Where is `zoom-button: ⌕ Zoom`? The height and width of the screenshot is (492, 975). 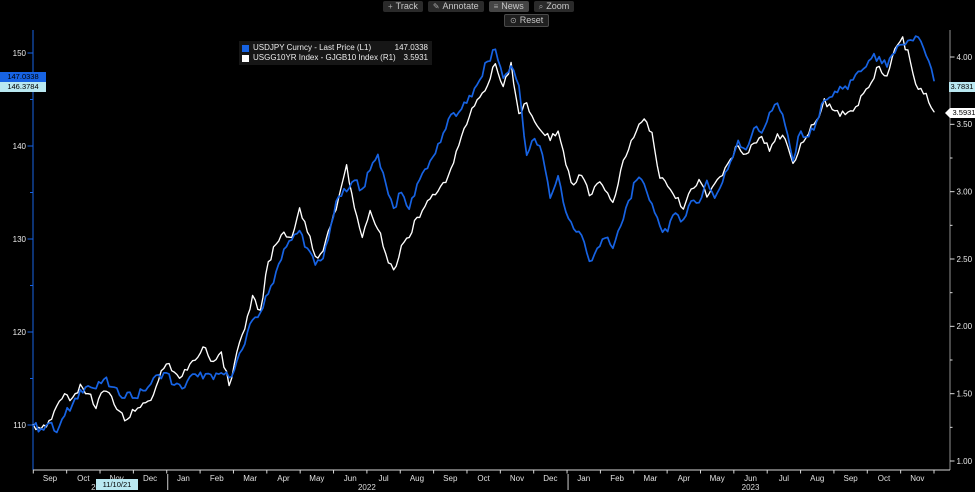
zoom-button: ⌕ Zoom is located at coordinates (554, 6).